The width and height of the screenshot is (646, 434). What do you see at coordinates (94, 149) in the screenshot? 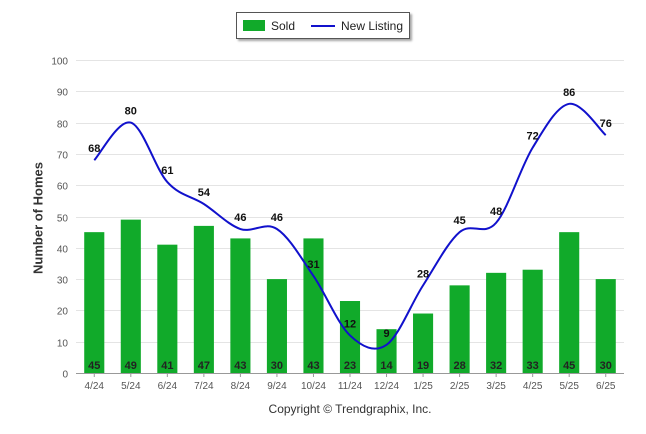
I see `line-value-label: 68` at bounding box center [94, 149].